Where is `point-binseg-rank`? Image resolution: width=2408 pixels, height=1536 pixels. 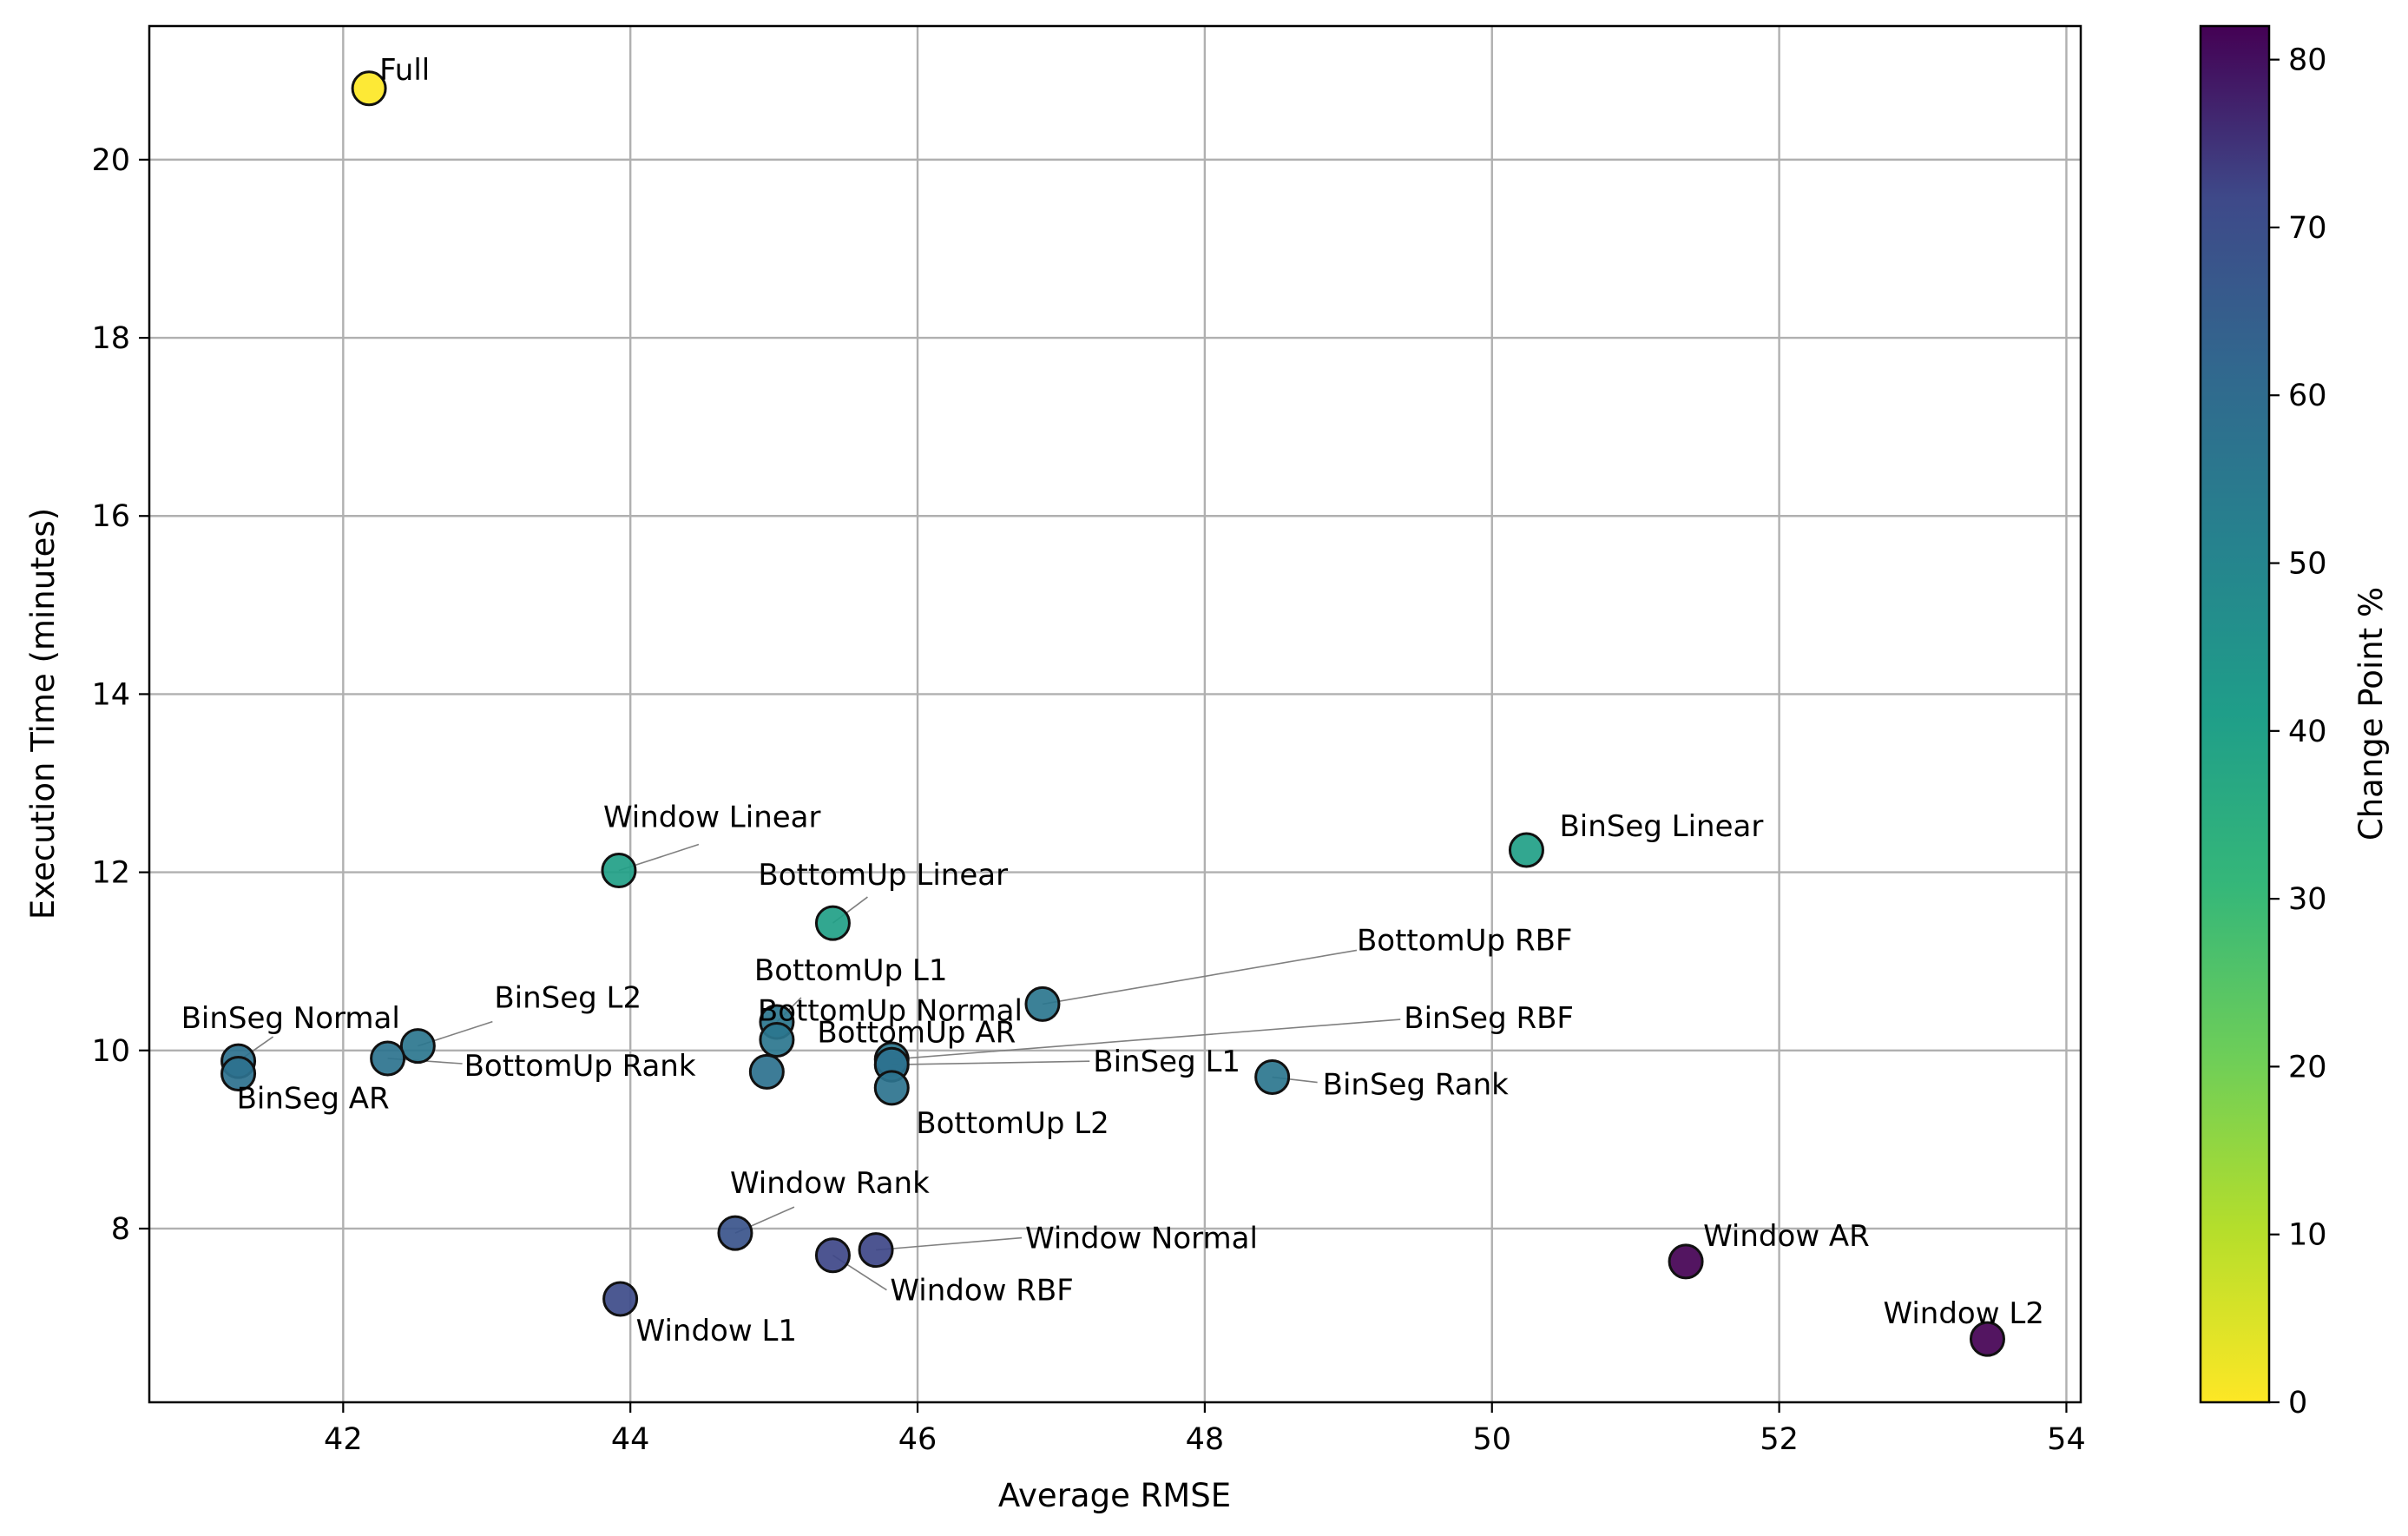
point-binseg-rank is located at coordinates (1272, 1077).